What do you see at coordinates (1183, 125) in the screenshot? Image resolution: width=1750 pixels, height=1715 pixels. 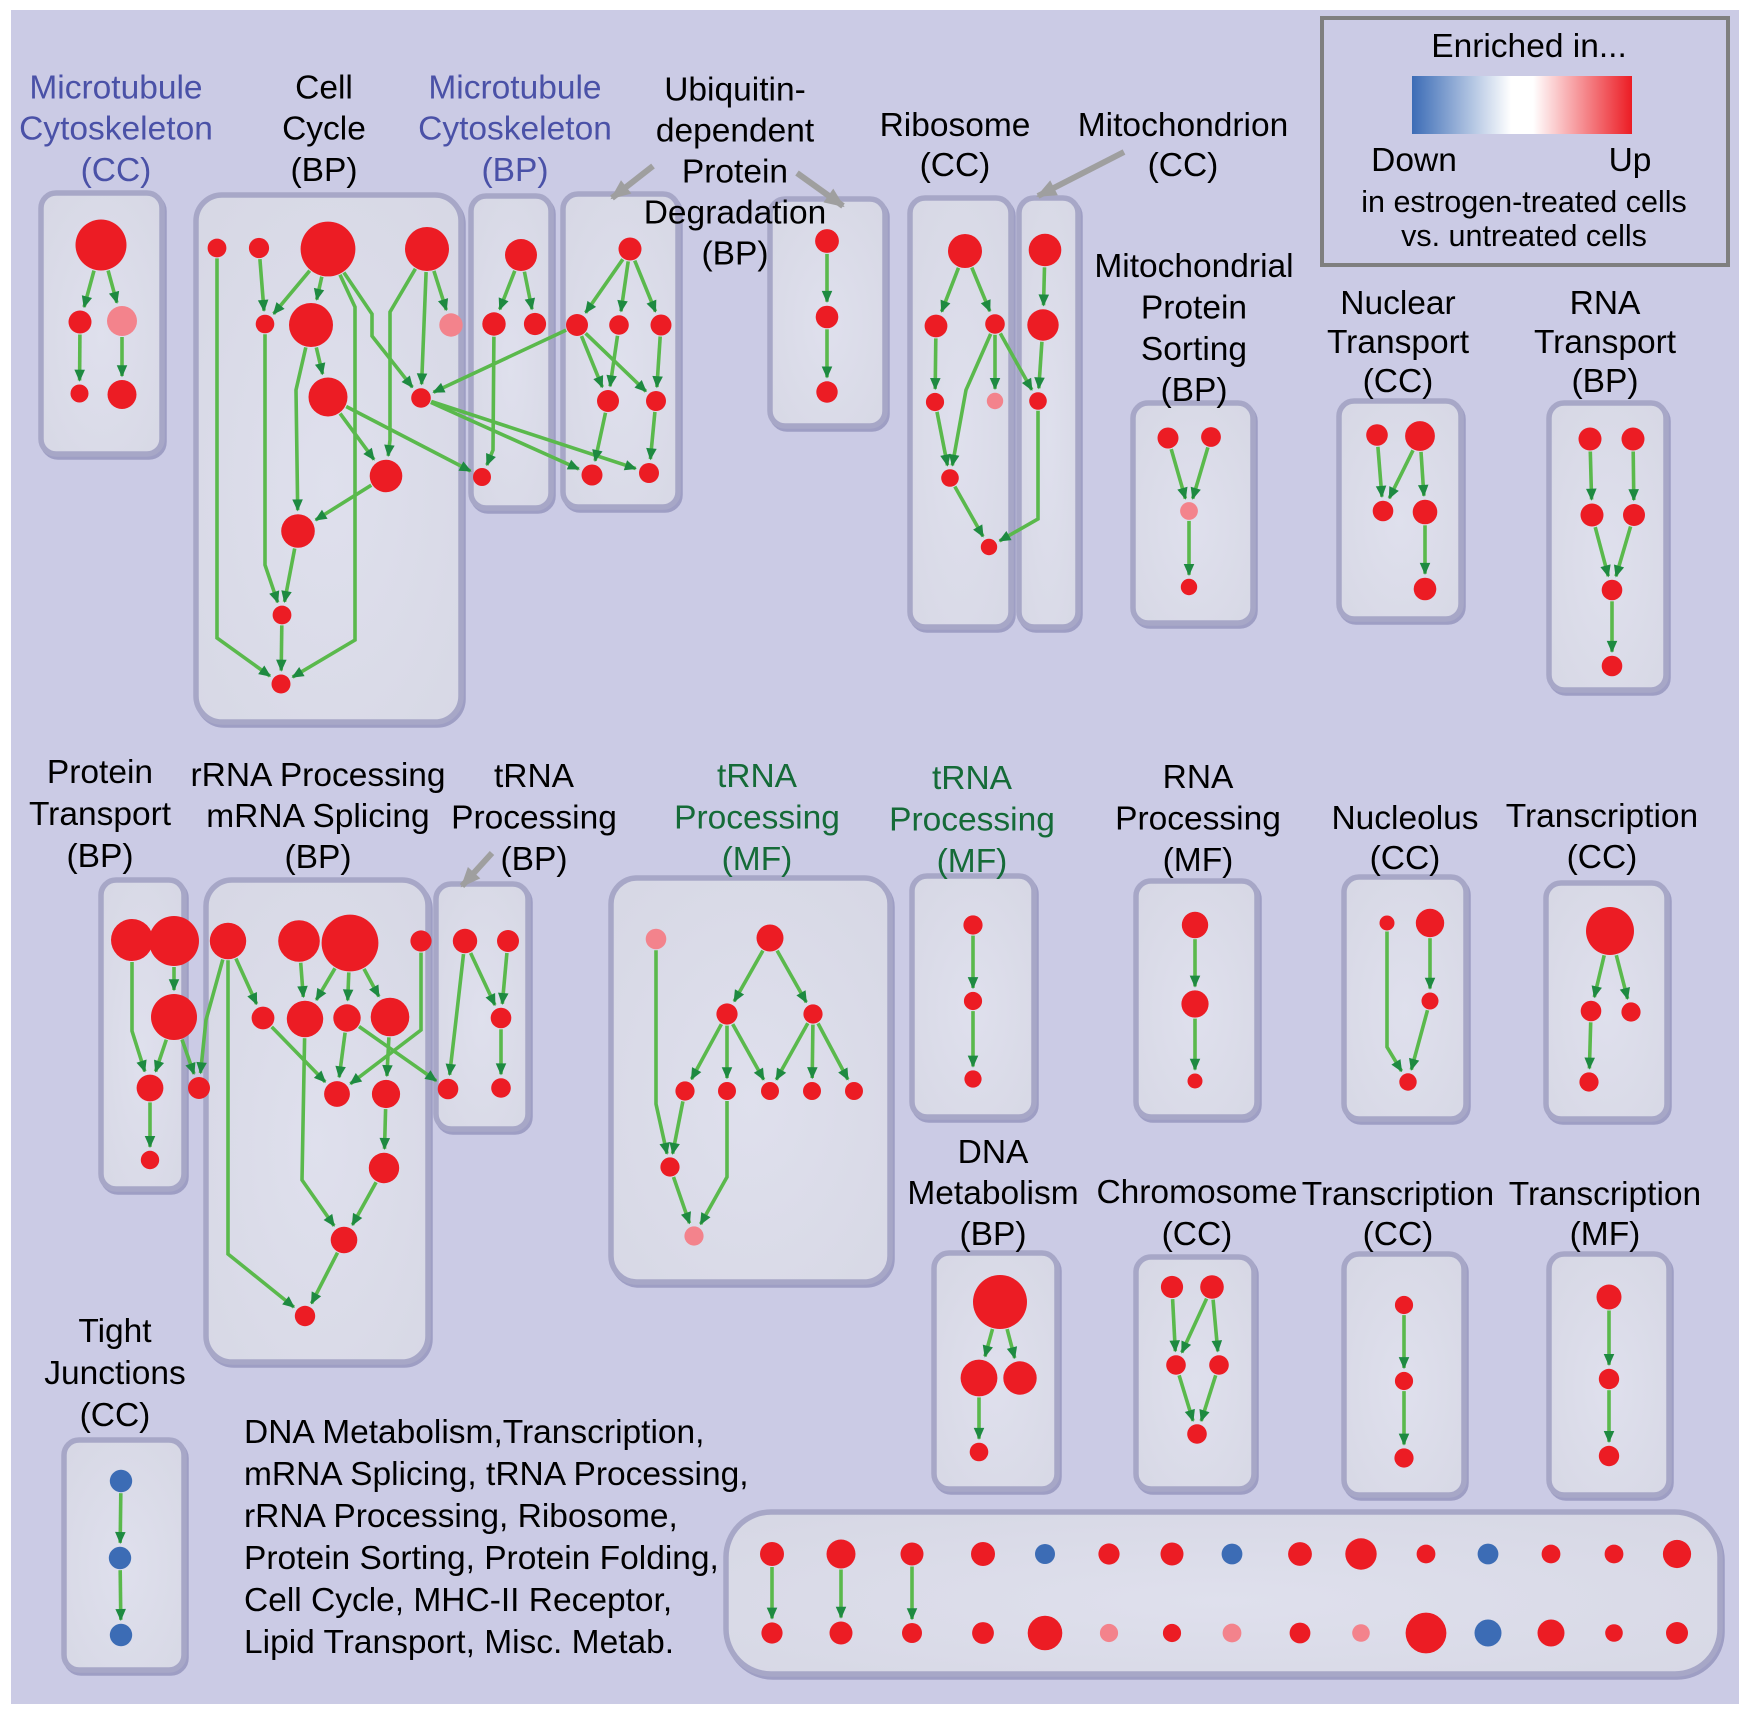 I see `svg-text: Mitochondrion` at bounding box center [1183, 125].